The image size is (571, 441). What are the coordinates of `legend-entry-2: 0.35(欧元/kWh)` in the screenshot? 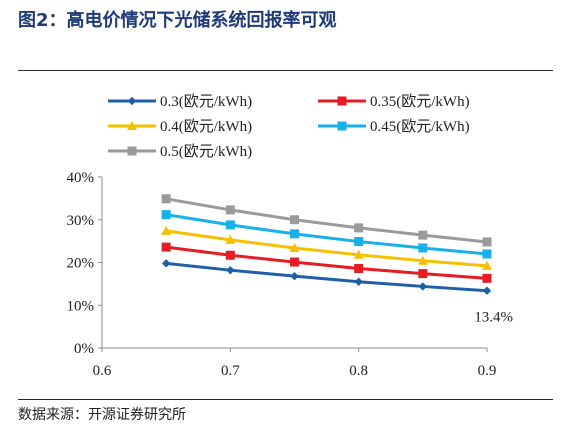 It's located at (394, 101).